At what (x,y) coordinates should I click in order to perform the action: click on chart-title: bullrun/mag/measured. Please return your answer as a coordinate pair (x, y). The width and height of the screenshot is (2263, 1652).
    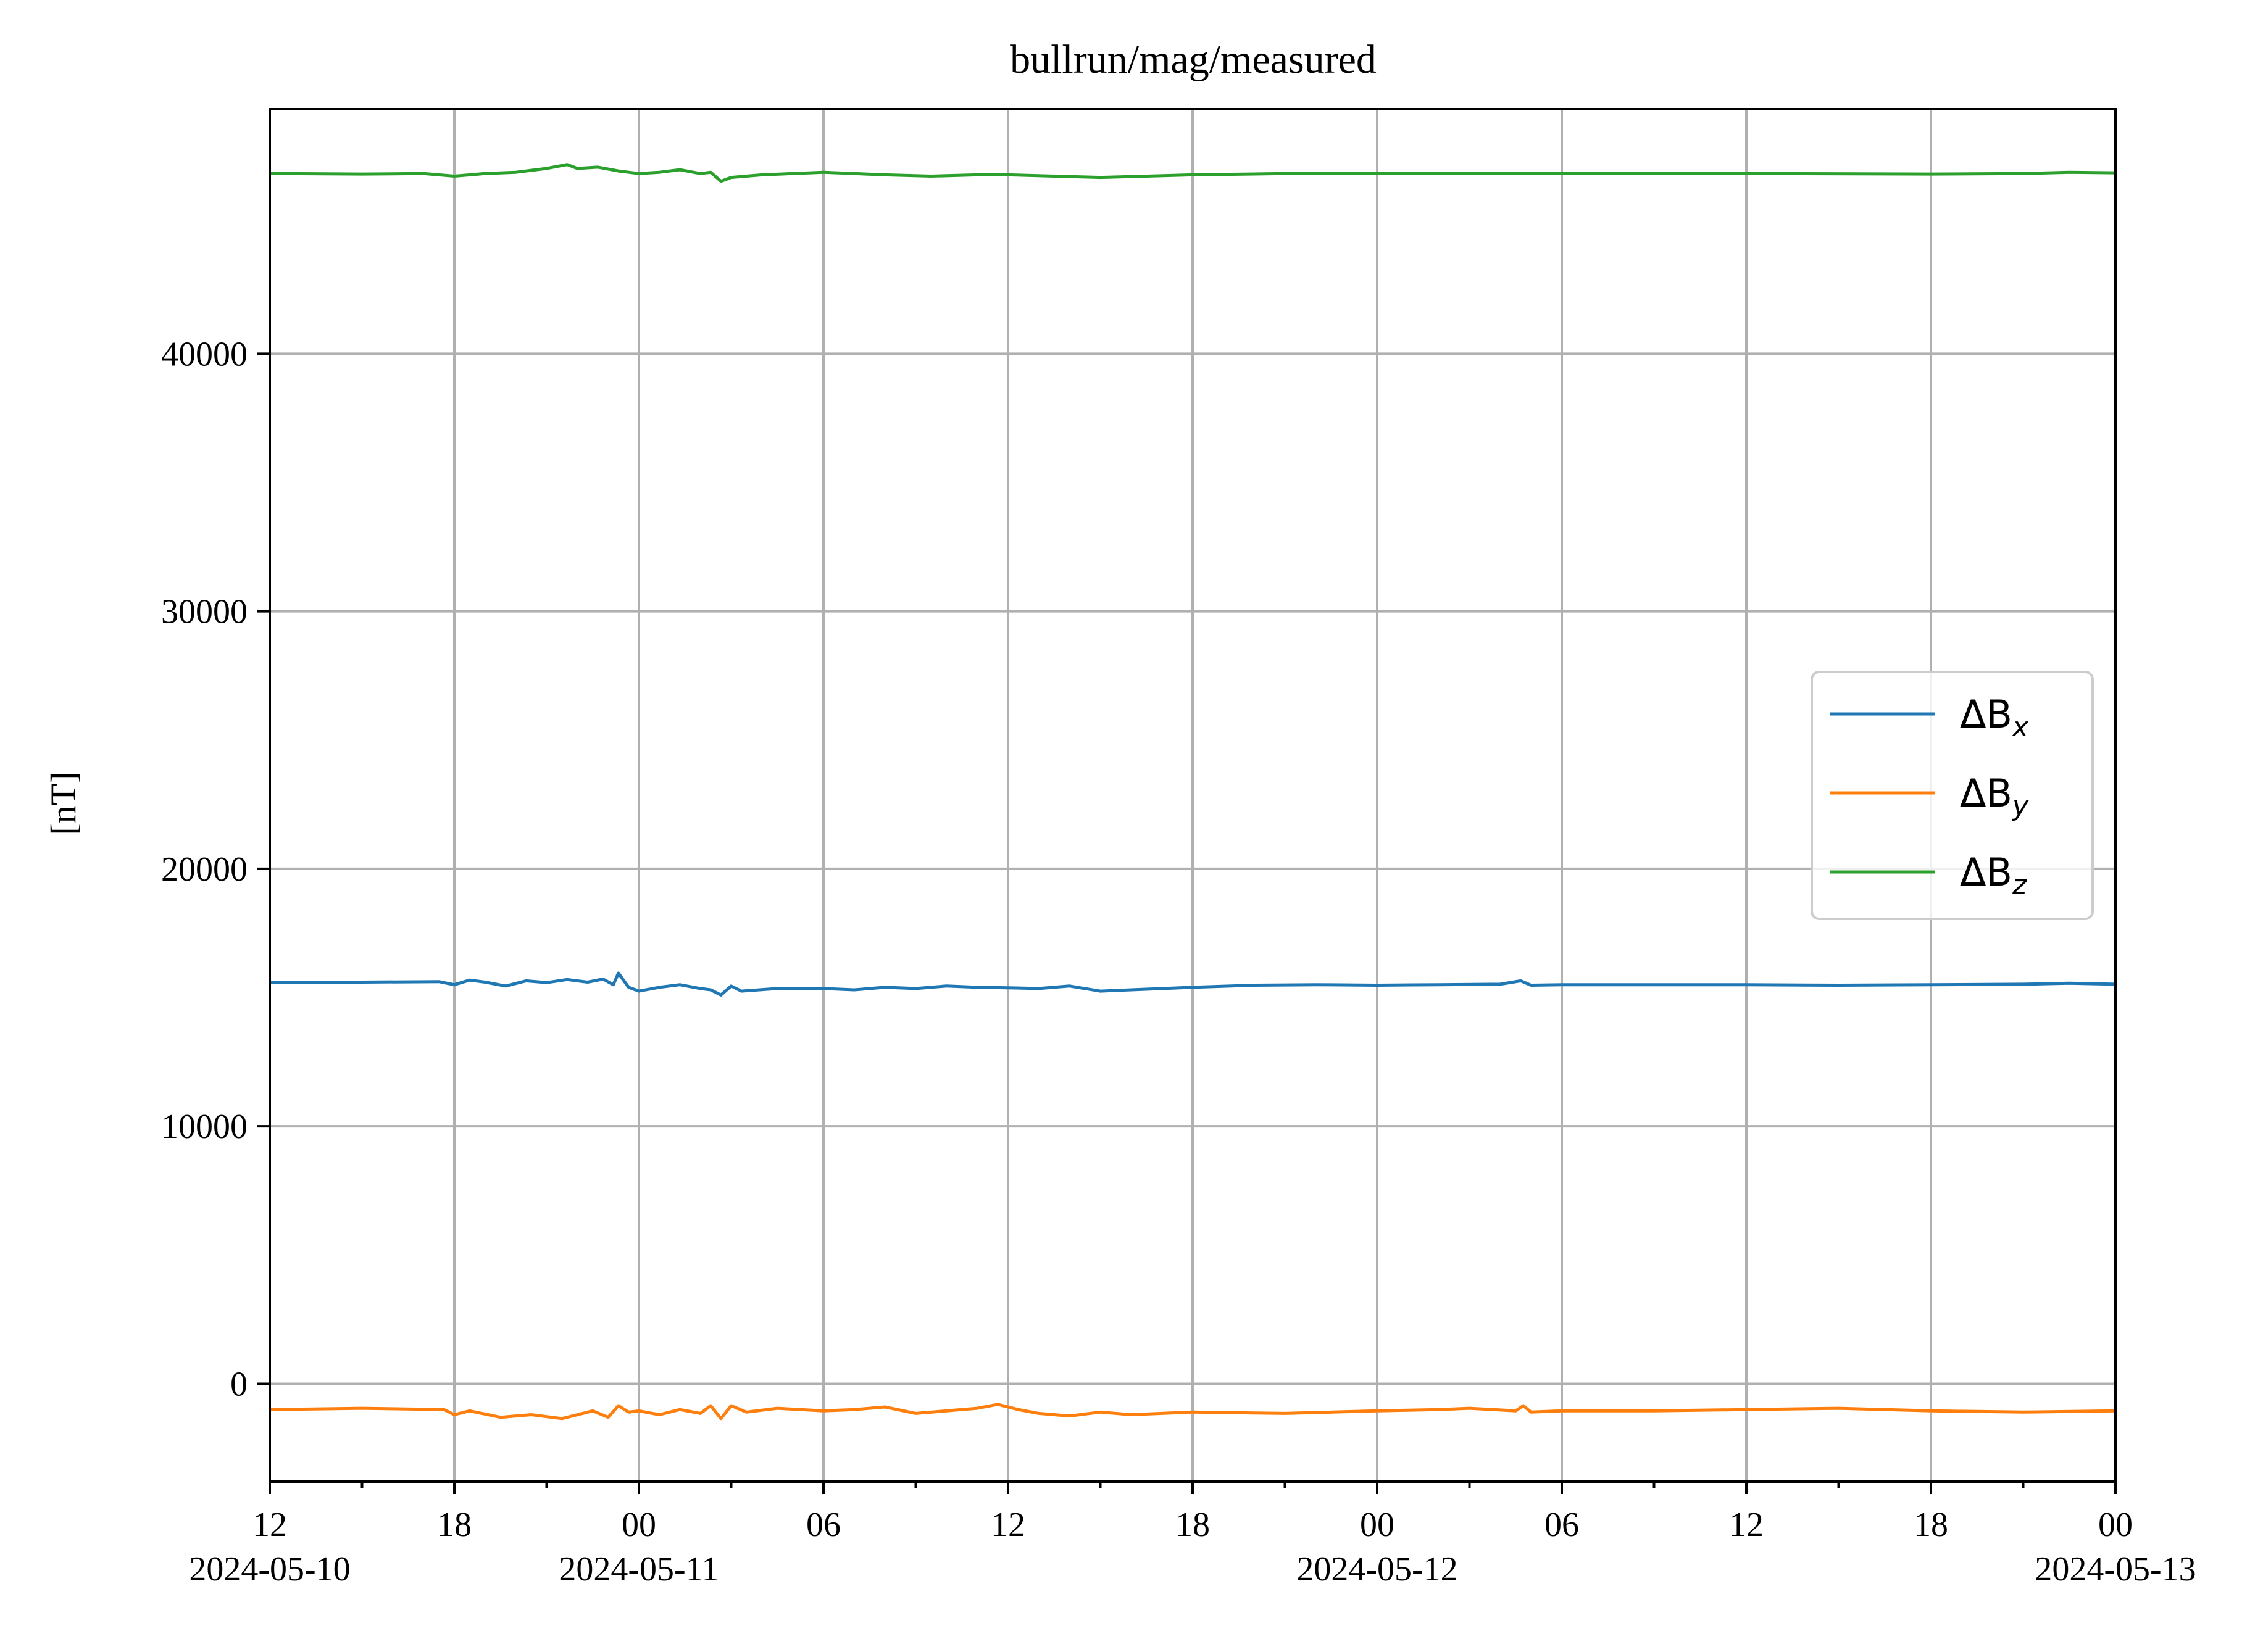
    Looking at the image, I should click on (1193, 59).